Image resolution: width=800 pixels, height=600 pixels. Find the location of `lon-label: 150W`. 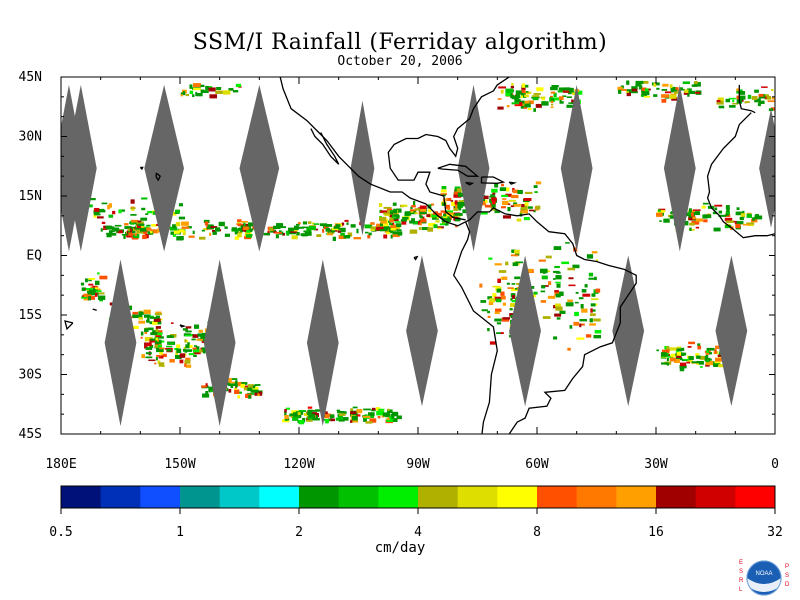

lon-label: 150W is located at coordinates (179, 464).